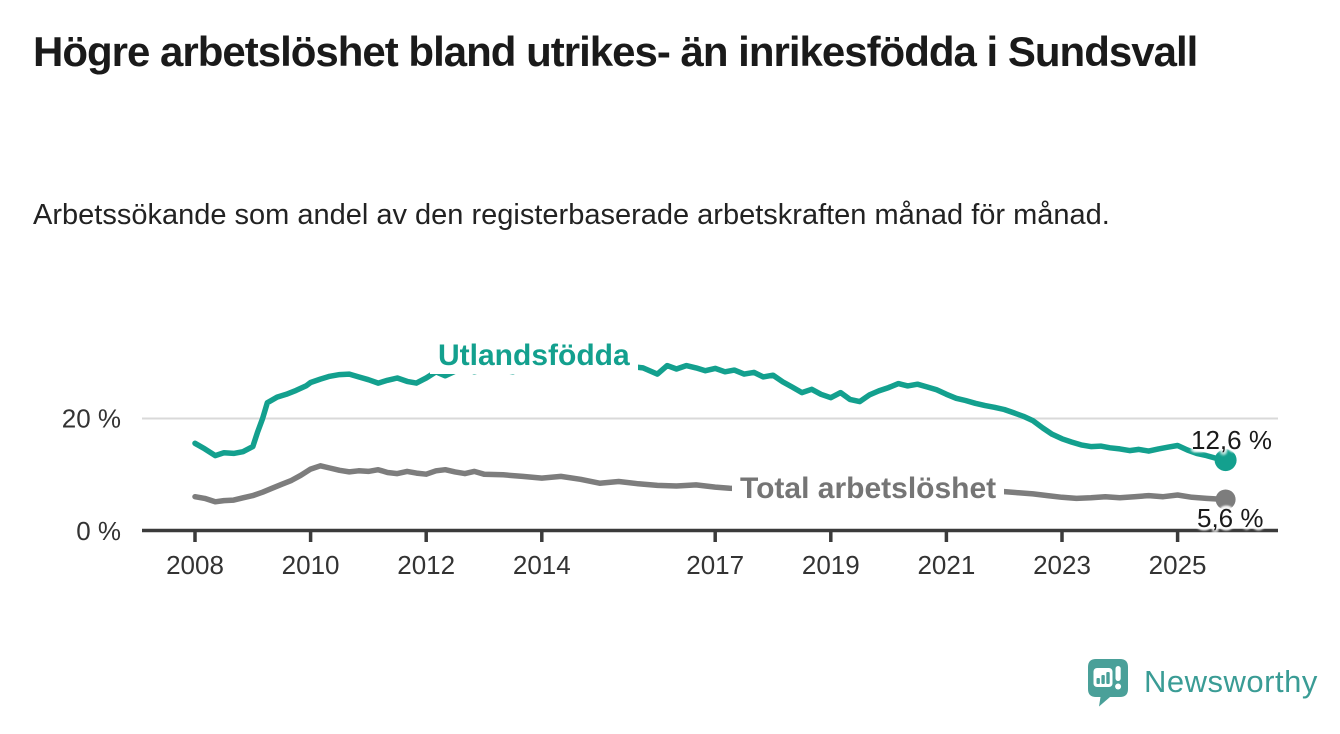 The height and width of the screenshot is (734, 1340). Describe the element at coordinates (868, 488) in the screenshot. I see `series-label-total-arbetsloshet: Total arbetslöshet` at that location.